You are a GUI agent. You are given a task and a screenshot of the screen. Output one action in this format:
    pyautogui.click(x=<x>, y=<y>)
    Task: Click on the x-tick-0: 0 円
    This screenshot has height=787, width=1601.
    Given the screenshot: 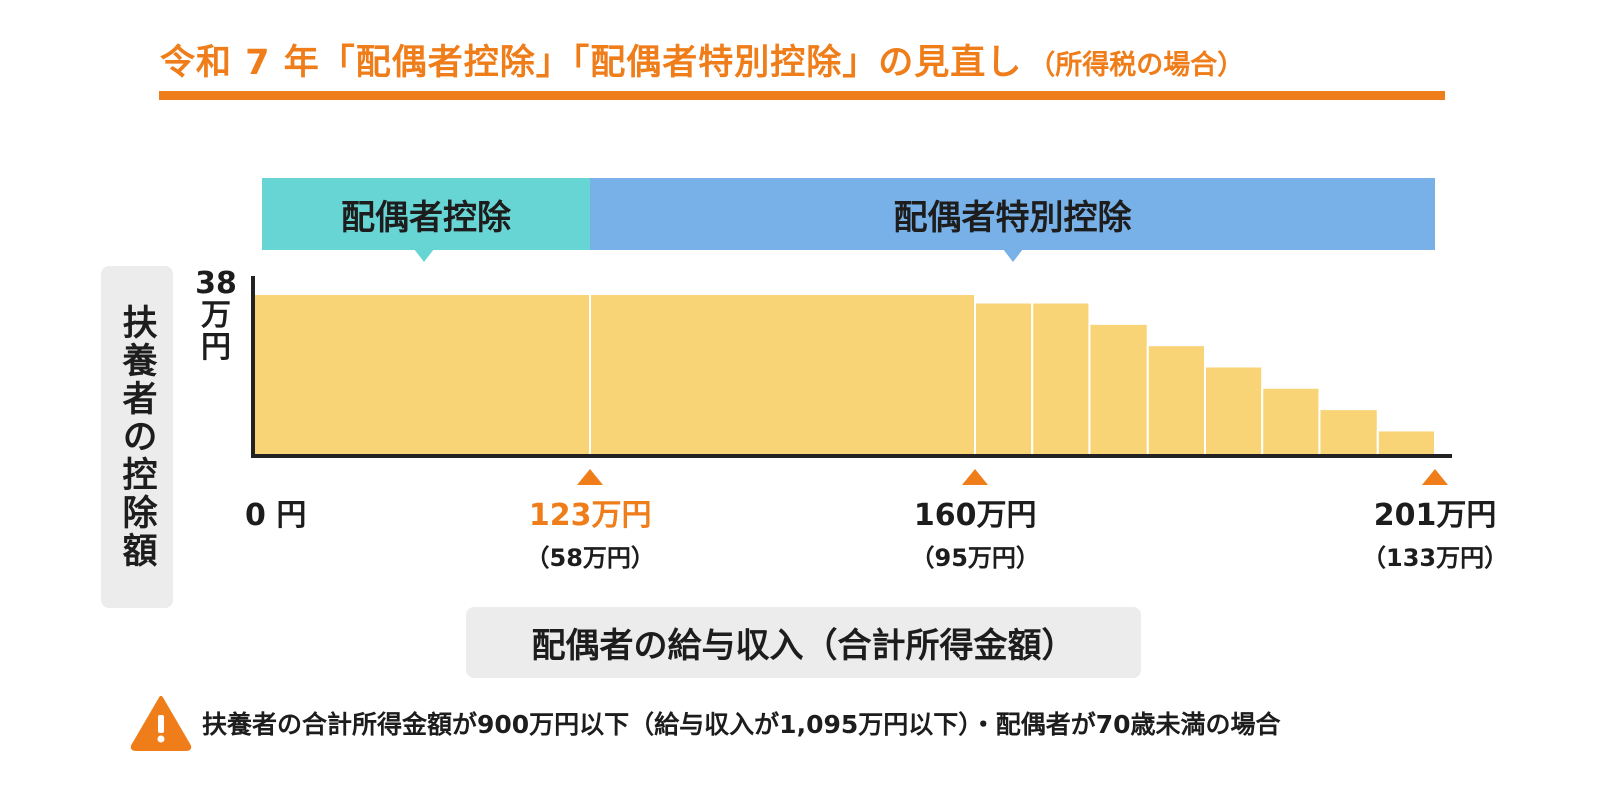 What is the action you would take?
    pyautogui.click(x=275, y=512)
    